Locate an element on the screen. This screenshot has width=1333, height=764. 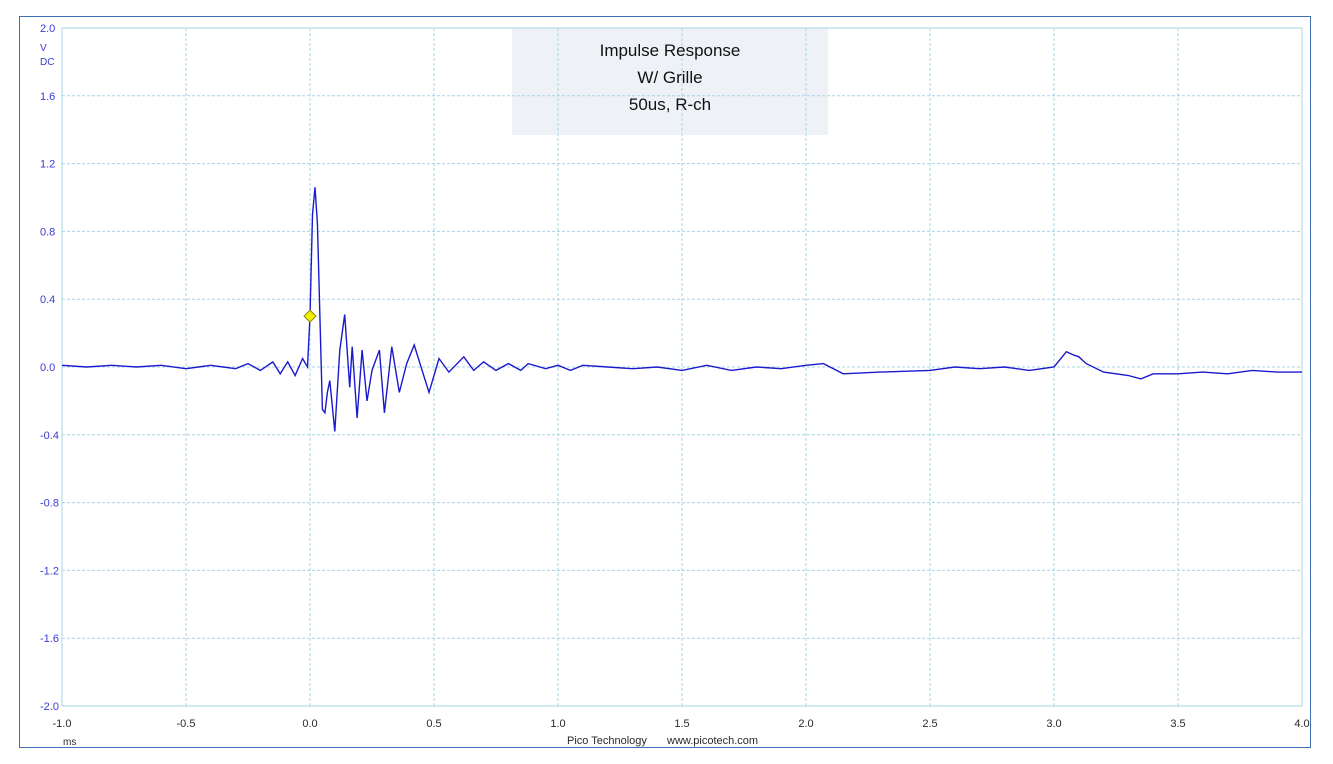
y-tick-label: 0.0 is located at coordinates (47, 368).